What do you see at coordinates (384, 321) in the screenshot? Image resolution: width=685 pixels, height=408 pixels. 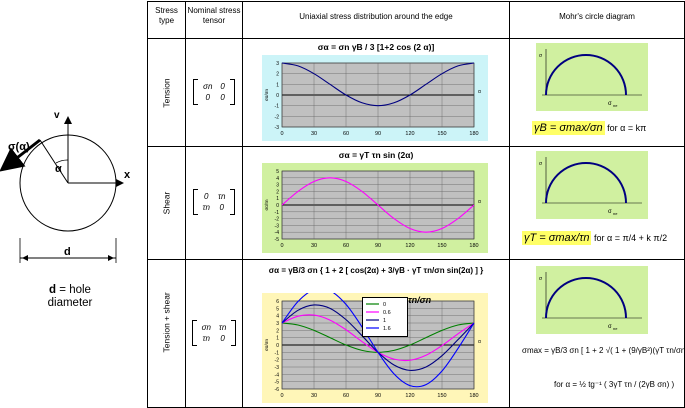 I see `legend-entry: 1` at bounding box center [384, 321].